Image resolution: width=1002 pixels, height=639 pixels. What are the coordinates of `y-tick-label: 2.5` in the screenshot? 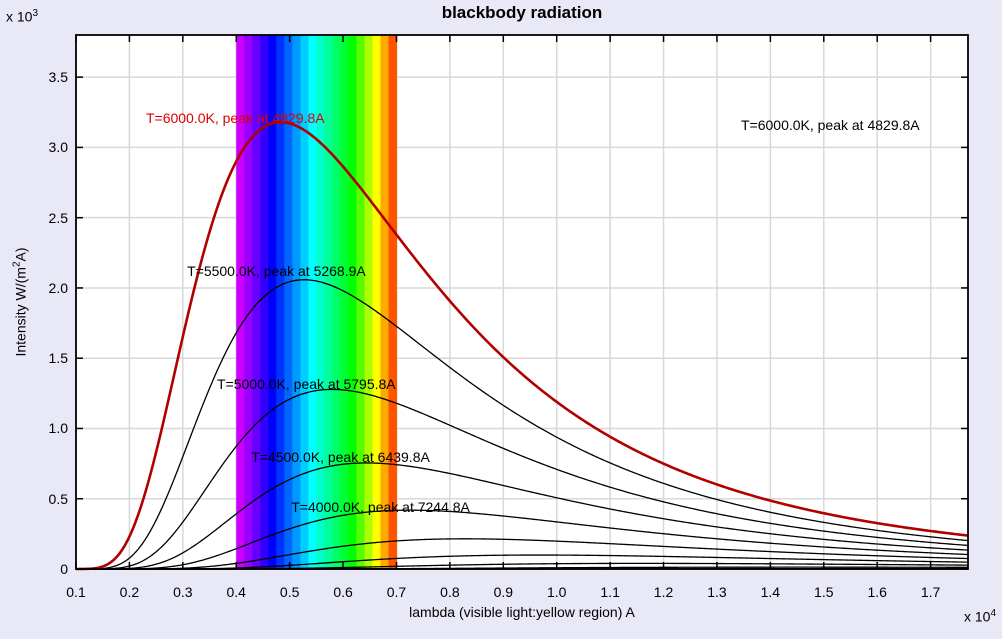 It's located at (58, 217).